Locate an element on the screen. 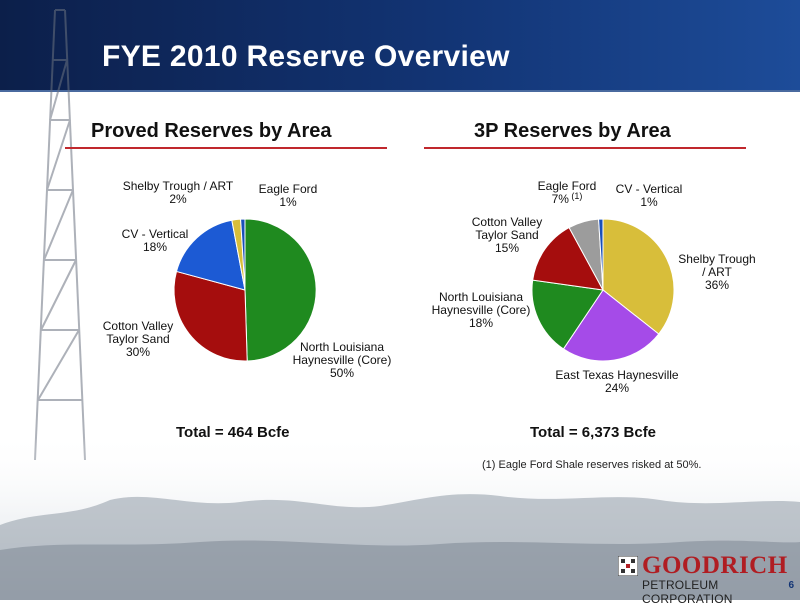 This screenshot has height=606, width=800. pie2-label-5: Eagle Ford 7% (1) is located at coordinates (567, 192).